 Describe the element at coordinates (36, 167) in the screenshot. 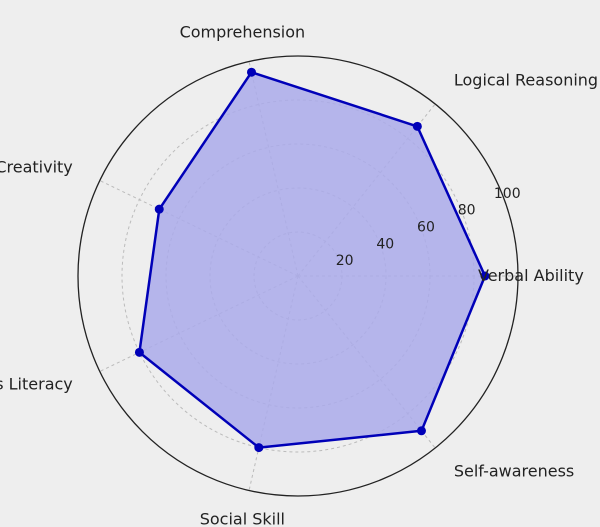

I see `axis-label: Creativity` at that location.